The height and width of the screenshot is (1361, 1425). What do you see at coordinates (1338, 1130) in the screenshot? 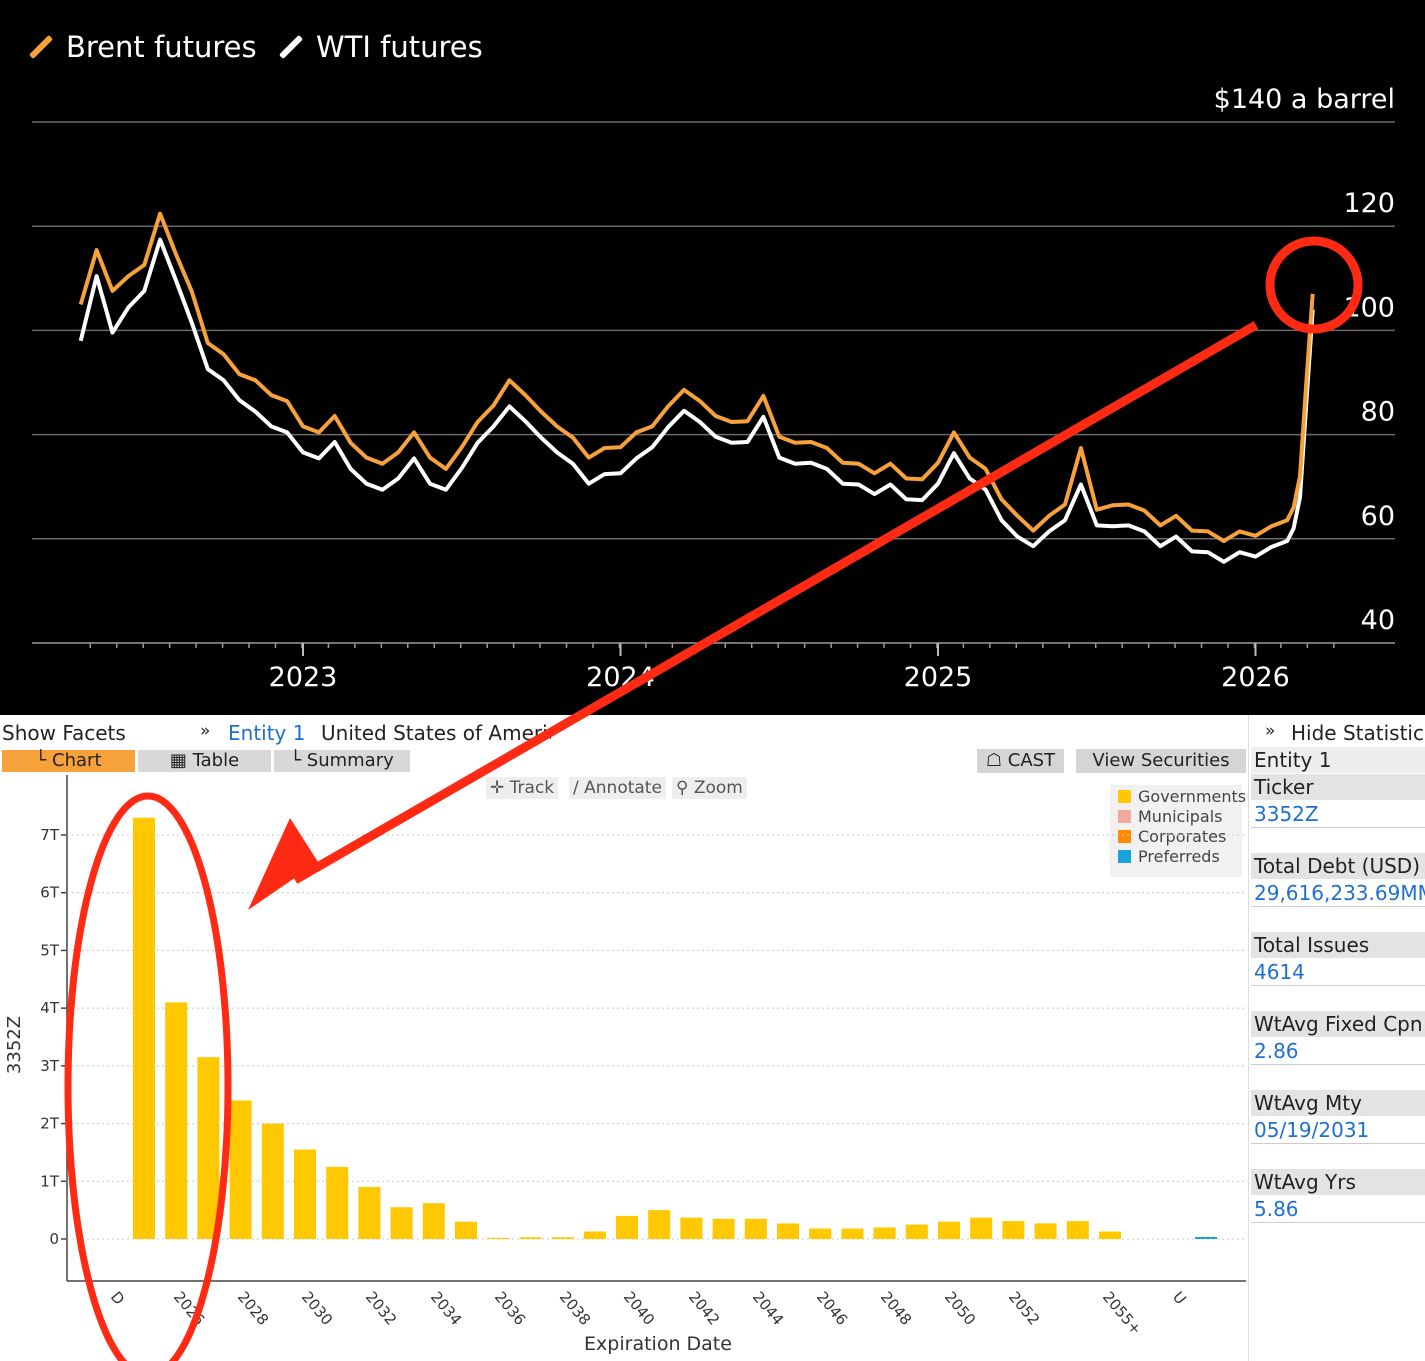
I see `stat-mty-value: 05/19/2031` at bounding box center [1338, 1130].